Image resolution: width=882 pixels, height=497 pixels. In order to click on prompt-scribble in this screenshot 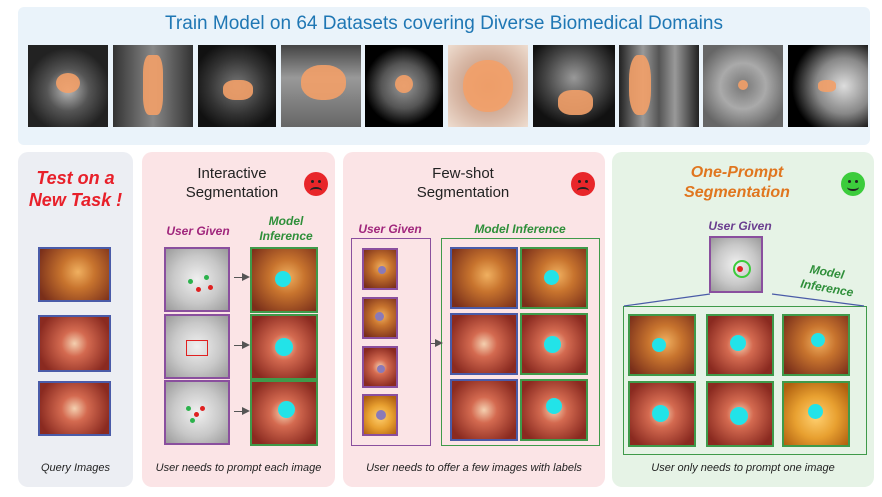, I will do `click(742, 269)`.